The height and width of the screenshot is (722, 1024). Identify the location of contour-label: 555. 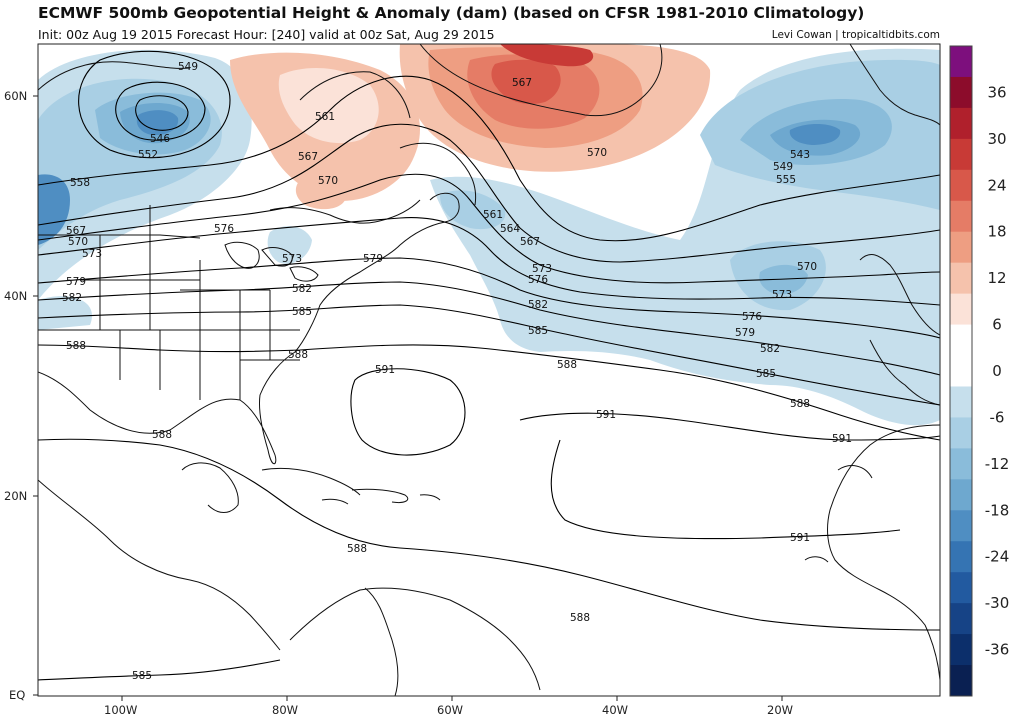
(786, 180).